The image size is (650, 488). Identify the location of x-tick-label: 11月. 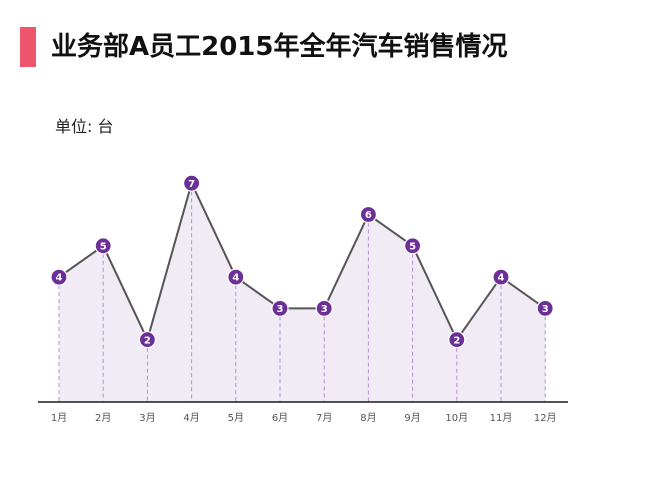
(501, 418).